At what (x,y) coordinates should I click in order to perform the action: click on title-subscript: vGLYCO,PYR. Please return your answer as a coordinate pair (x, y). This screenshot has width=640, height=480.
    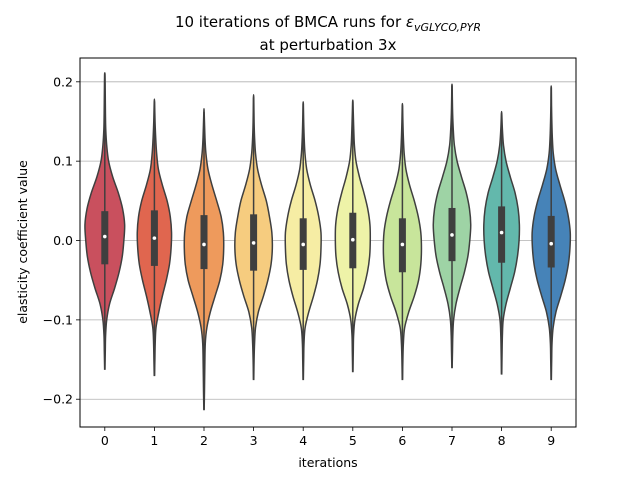
    Looking at the image, I should click on (447, 27).